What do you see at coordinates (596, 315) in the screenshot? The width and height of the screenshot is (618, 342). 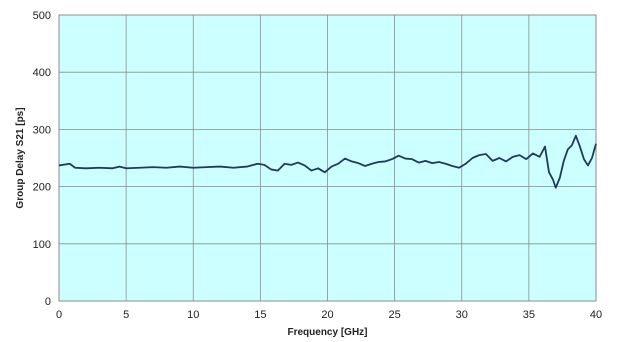 I see `x-tick-label: 40` at bounding box center [596, 315].